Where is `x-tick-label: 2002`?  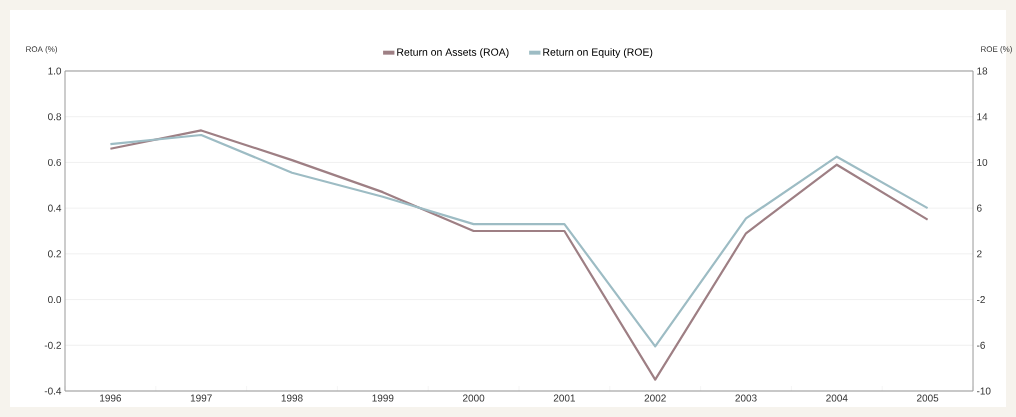
x-tick-label: 2002 is located at coordinates (655, 398).